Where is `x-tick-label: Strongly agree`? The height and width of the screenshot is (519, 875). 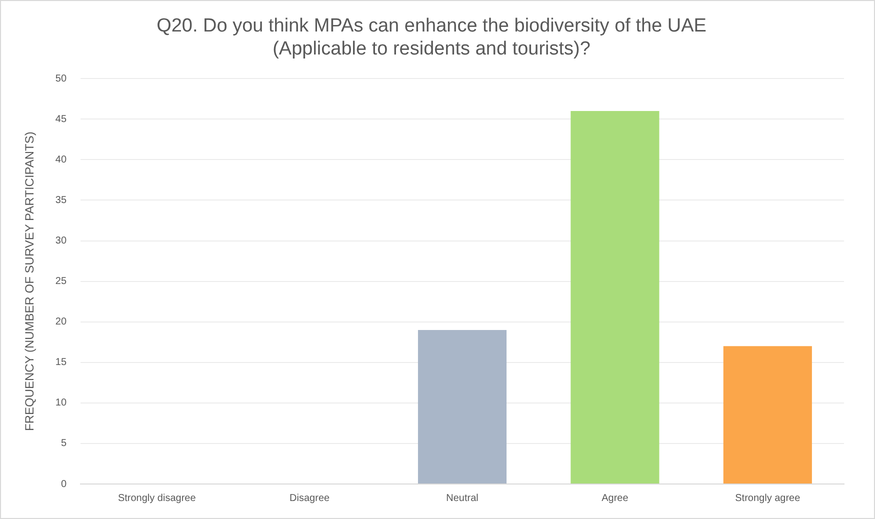 x-tick-label: Strongly agree is located at coordinates (768, 498).